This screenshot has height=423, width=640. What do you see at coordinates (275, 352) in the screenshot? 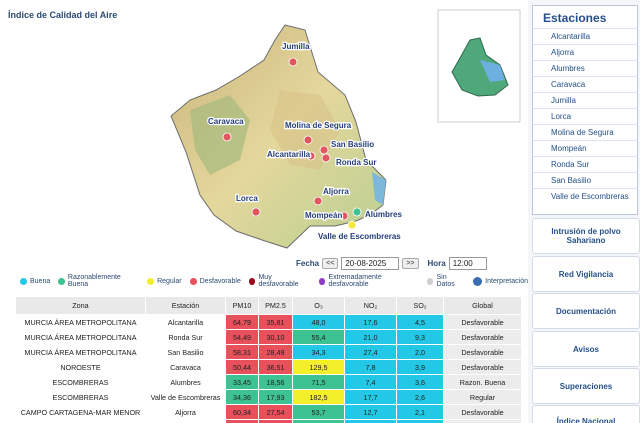
I see `value-cell: 28,49` at bounding box center [275, 352].